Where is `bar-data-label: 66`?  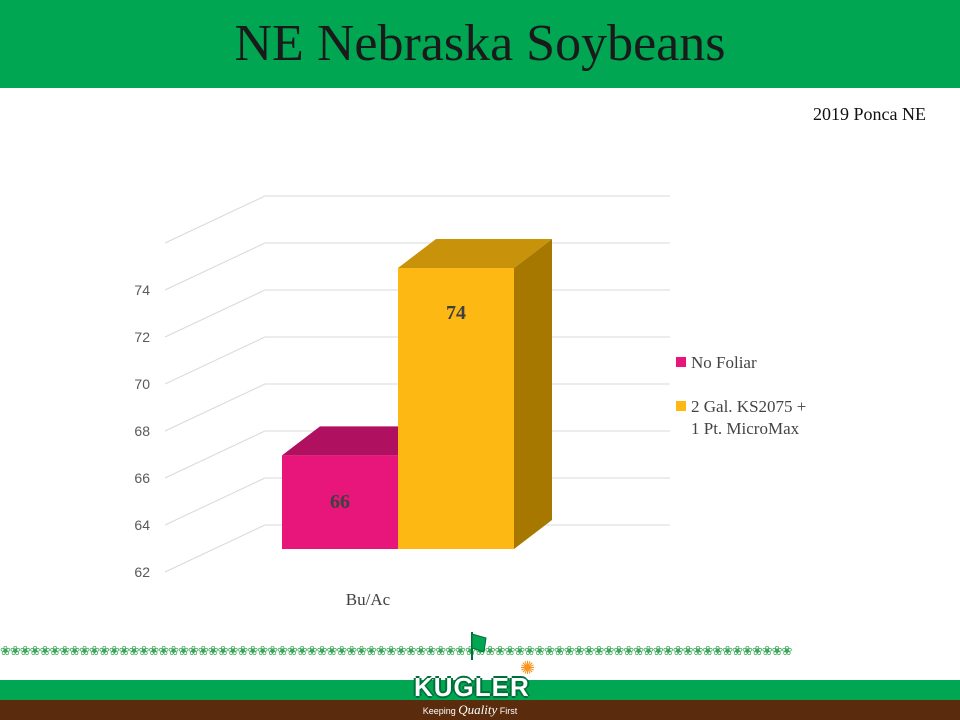
bar-data-label: 66 is located at coordinates (340, 502).